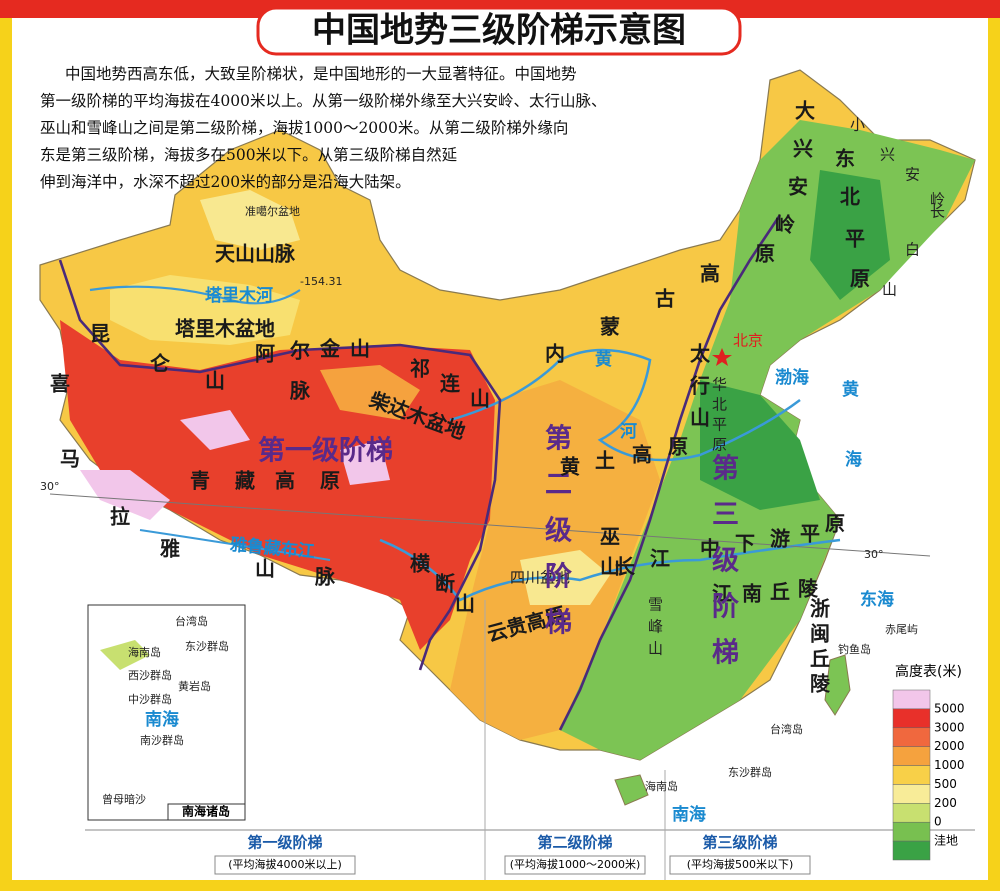 Image resolution: width=1000 pixels, height=895 pixels. I want to click on step-name: 第二级阶梯, so click(574, 843).